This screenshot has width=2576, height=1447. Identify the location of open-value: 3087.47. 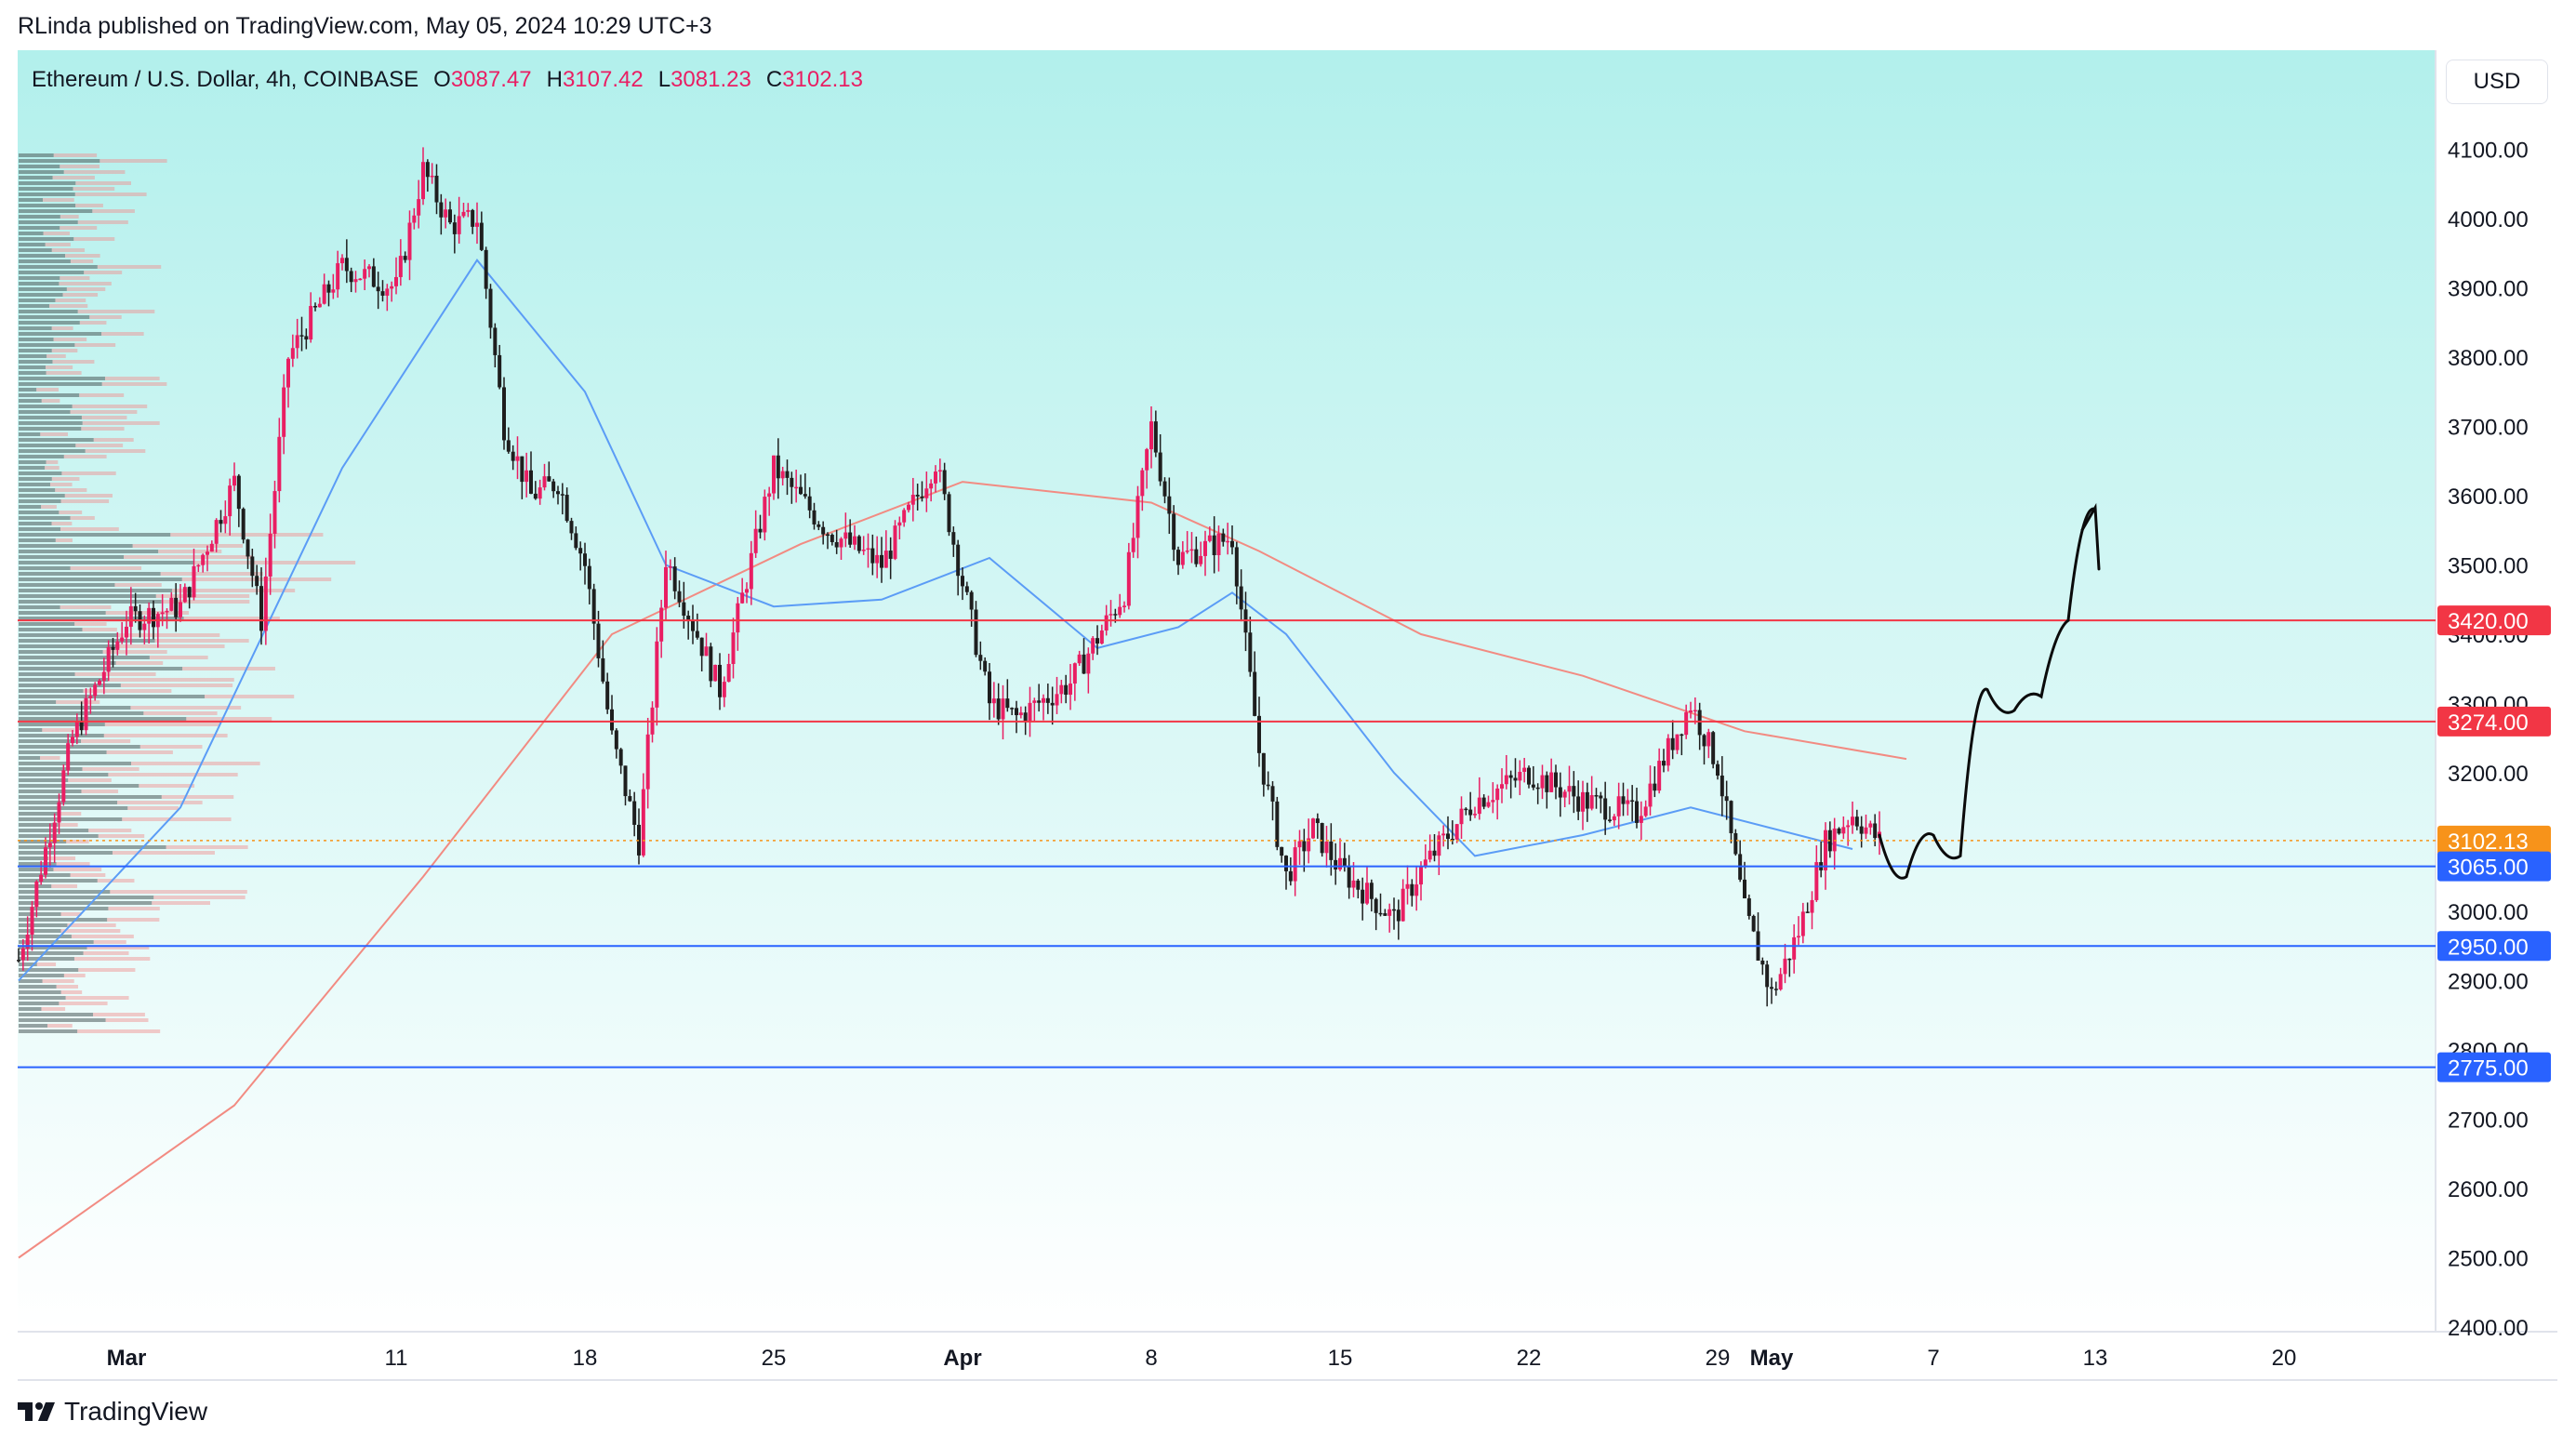
(491, 79).